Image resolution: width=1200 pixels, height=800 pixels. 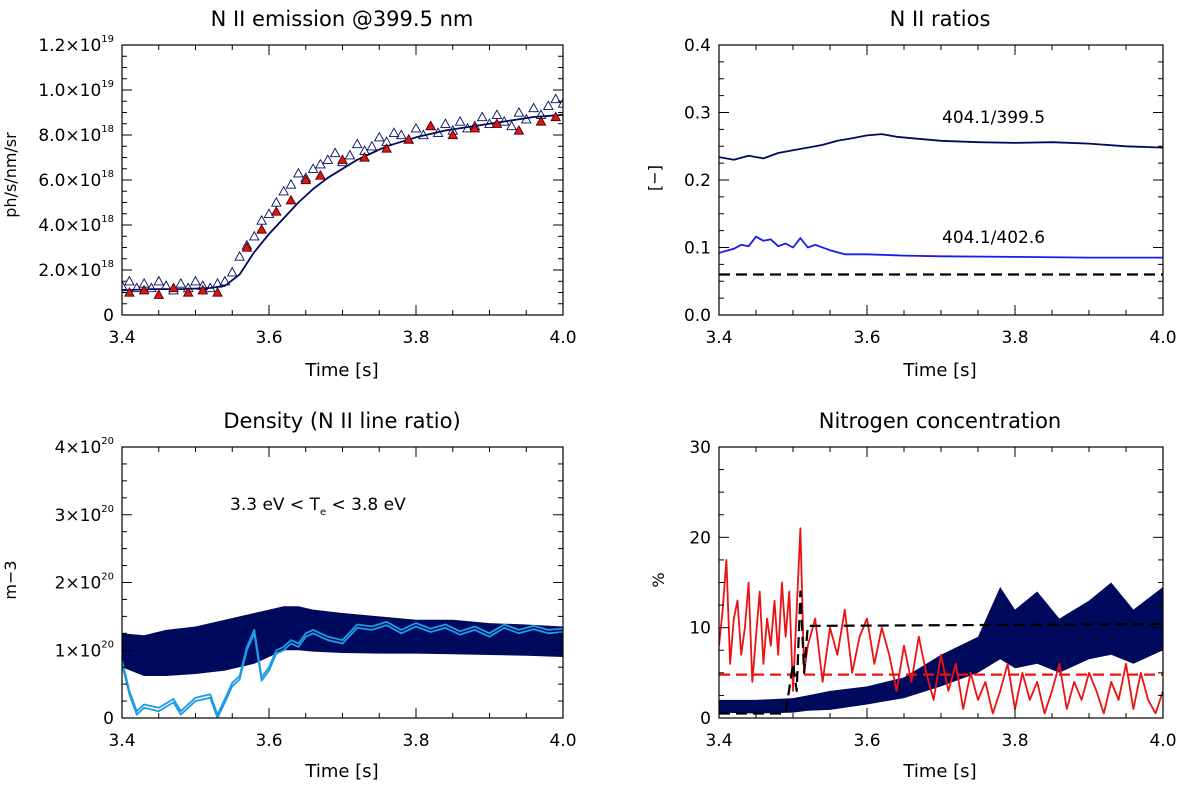 What do you see at coordinates (268, 338) in the screenshot?
I see `emission-x-tick-label: 3.6` at bounding box center [268, 338].